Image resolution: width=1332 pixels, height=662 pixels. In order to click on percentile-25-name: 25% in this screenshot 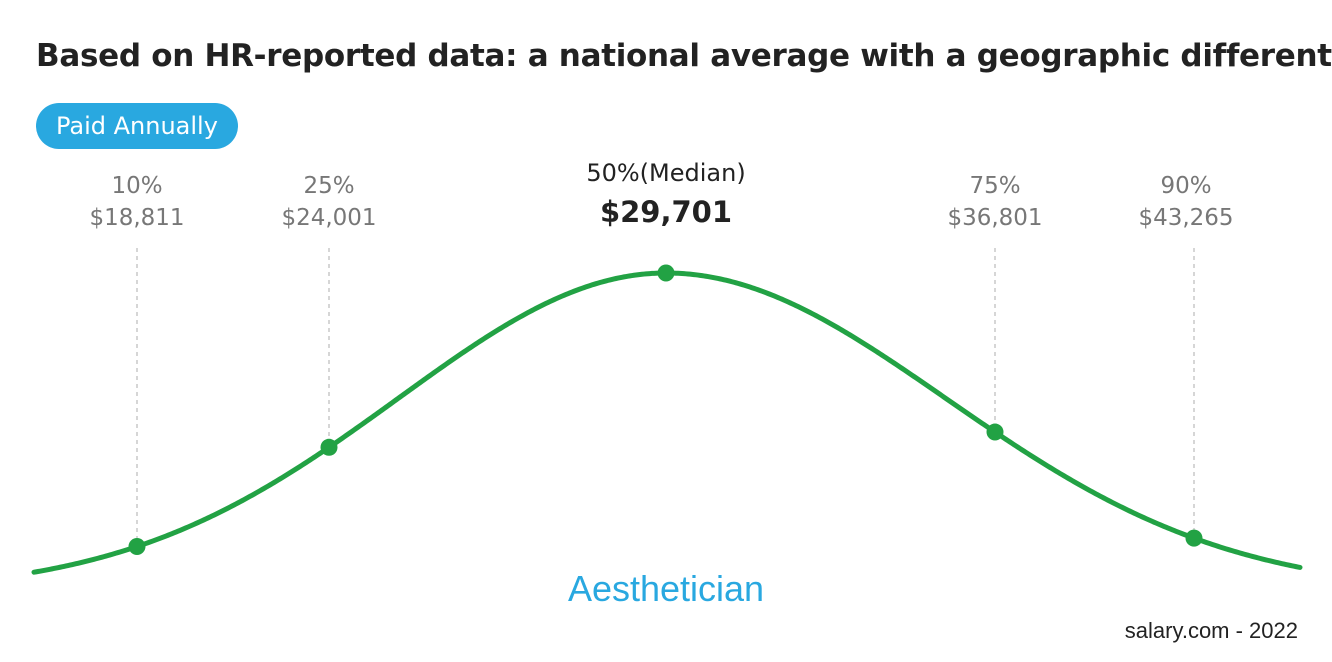, I will do `click(329, 186)`.